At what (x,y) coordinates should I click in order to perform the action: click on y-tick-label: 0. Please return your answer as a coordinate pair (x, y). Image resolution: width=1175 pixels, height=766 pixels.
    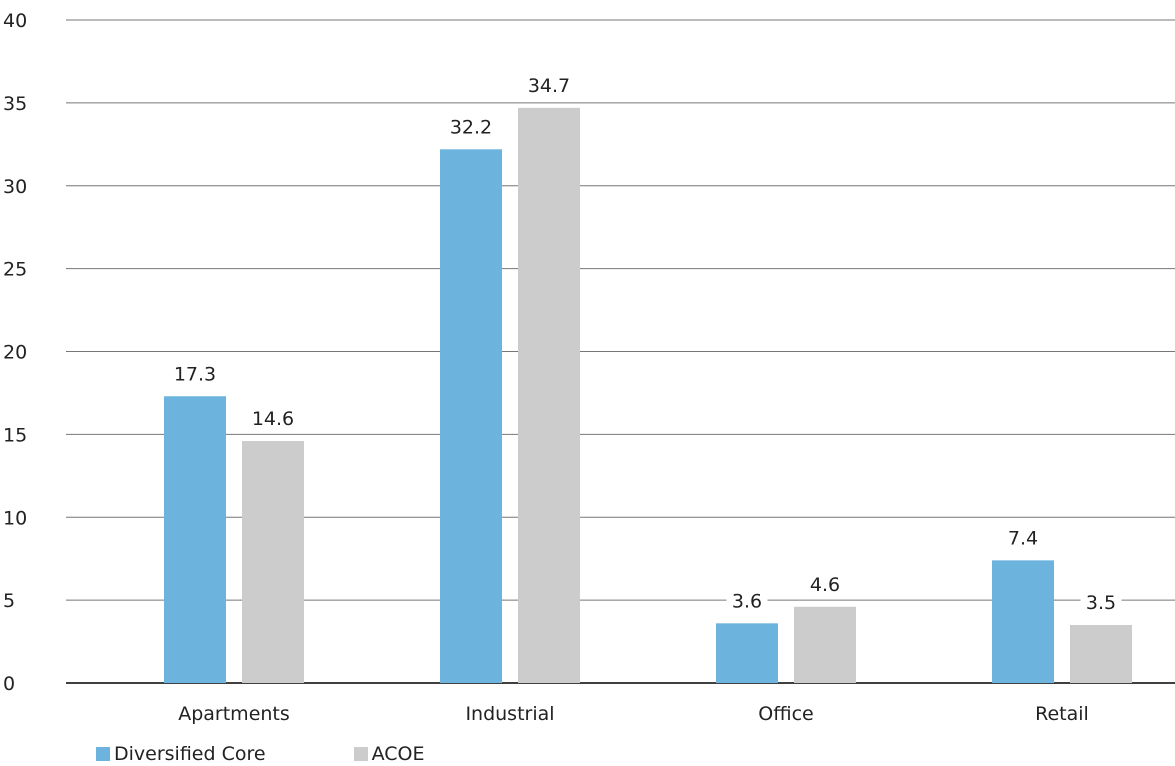
    Looking at the image, I should click on (9, 684).